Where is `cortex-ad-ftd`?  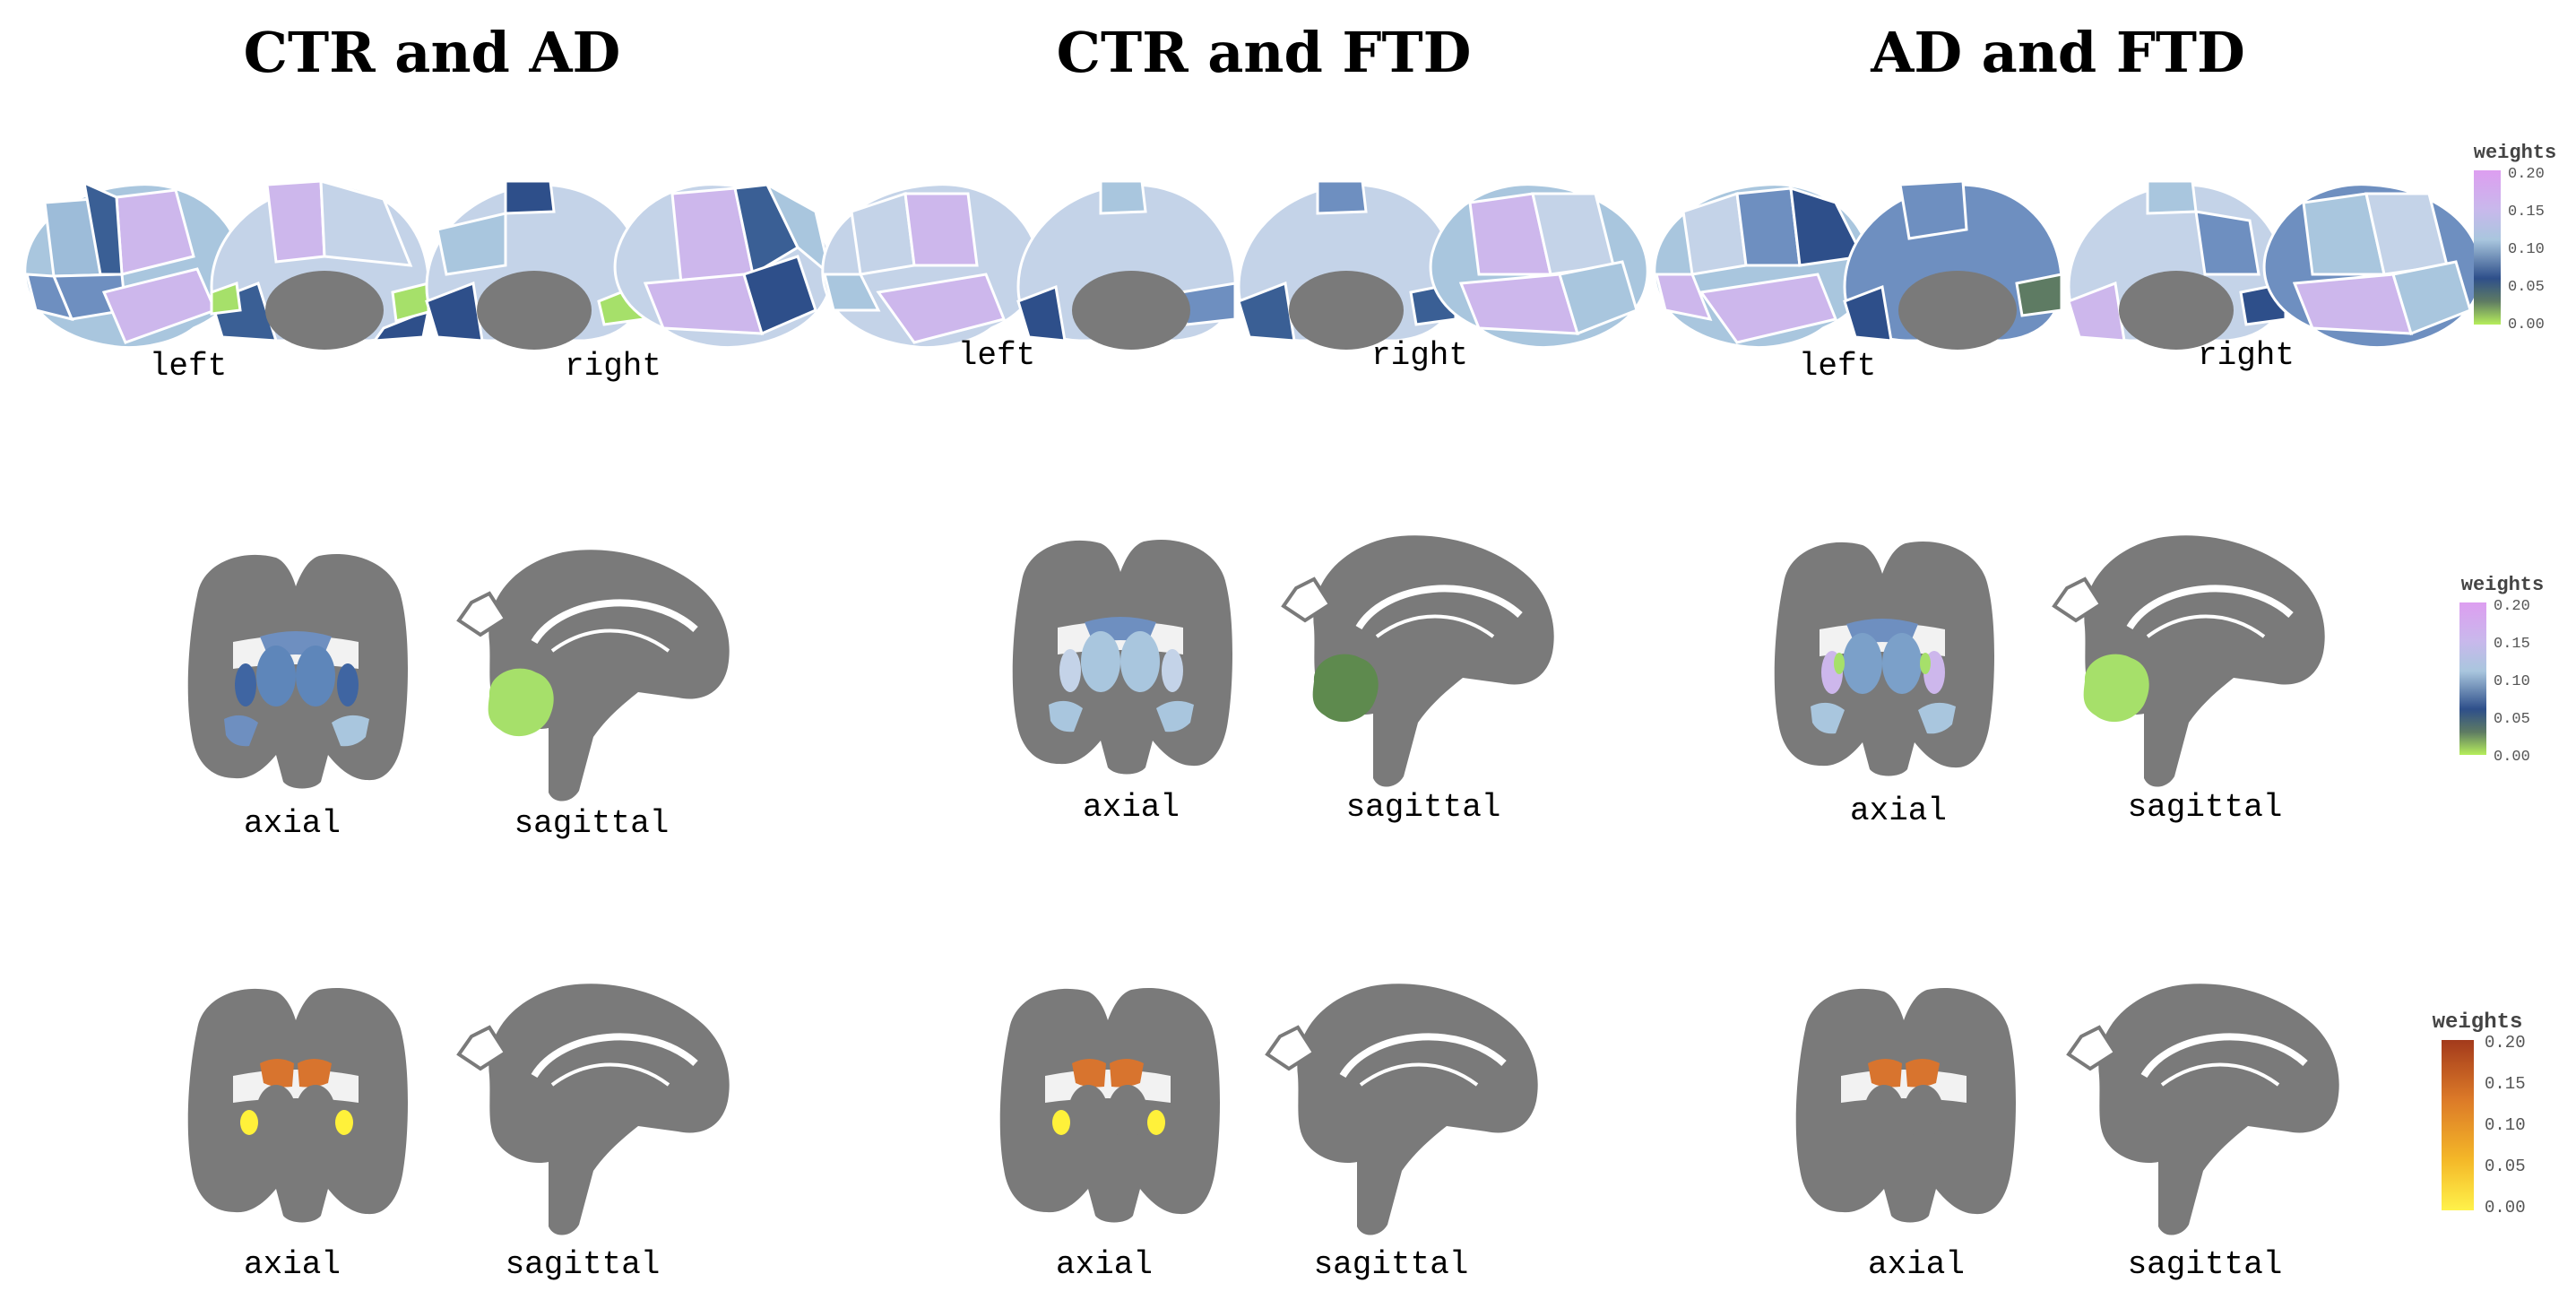
cortex-ad-ftd is located at coordinates (2068, 264).